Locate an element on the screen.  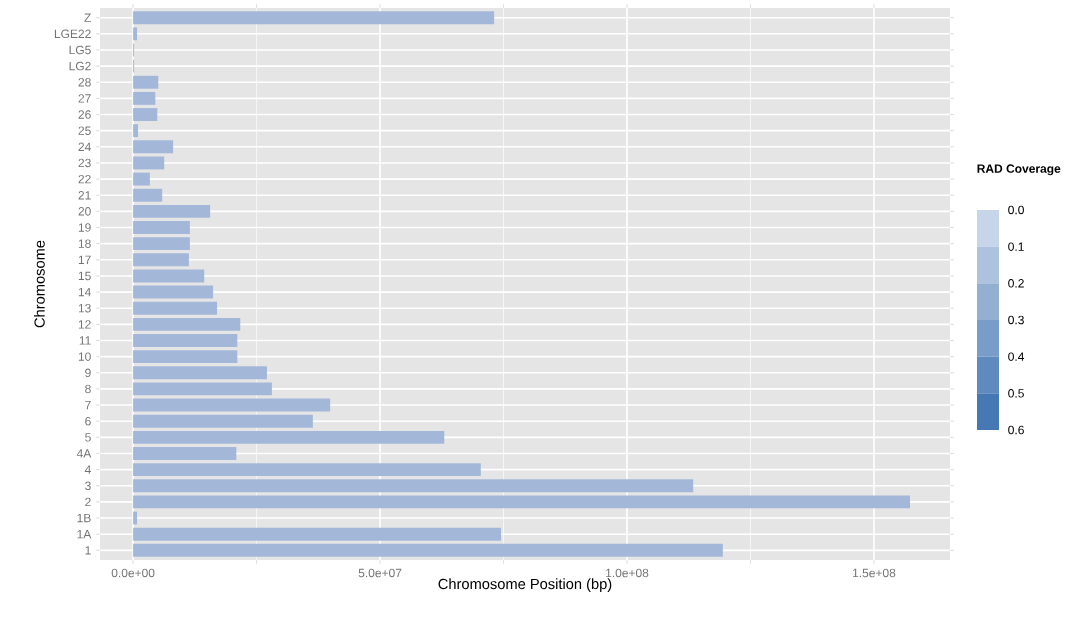
y-tick-label: 4A is located at coordinates (84, 453).